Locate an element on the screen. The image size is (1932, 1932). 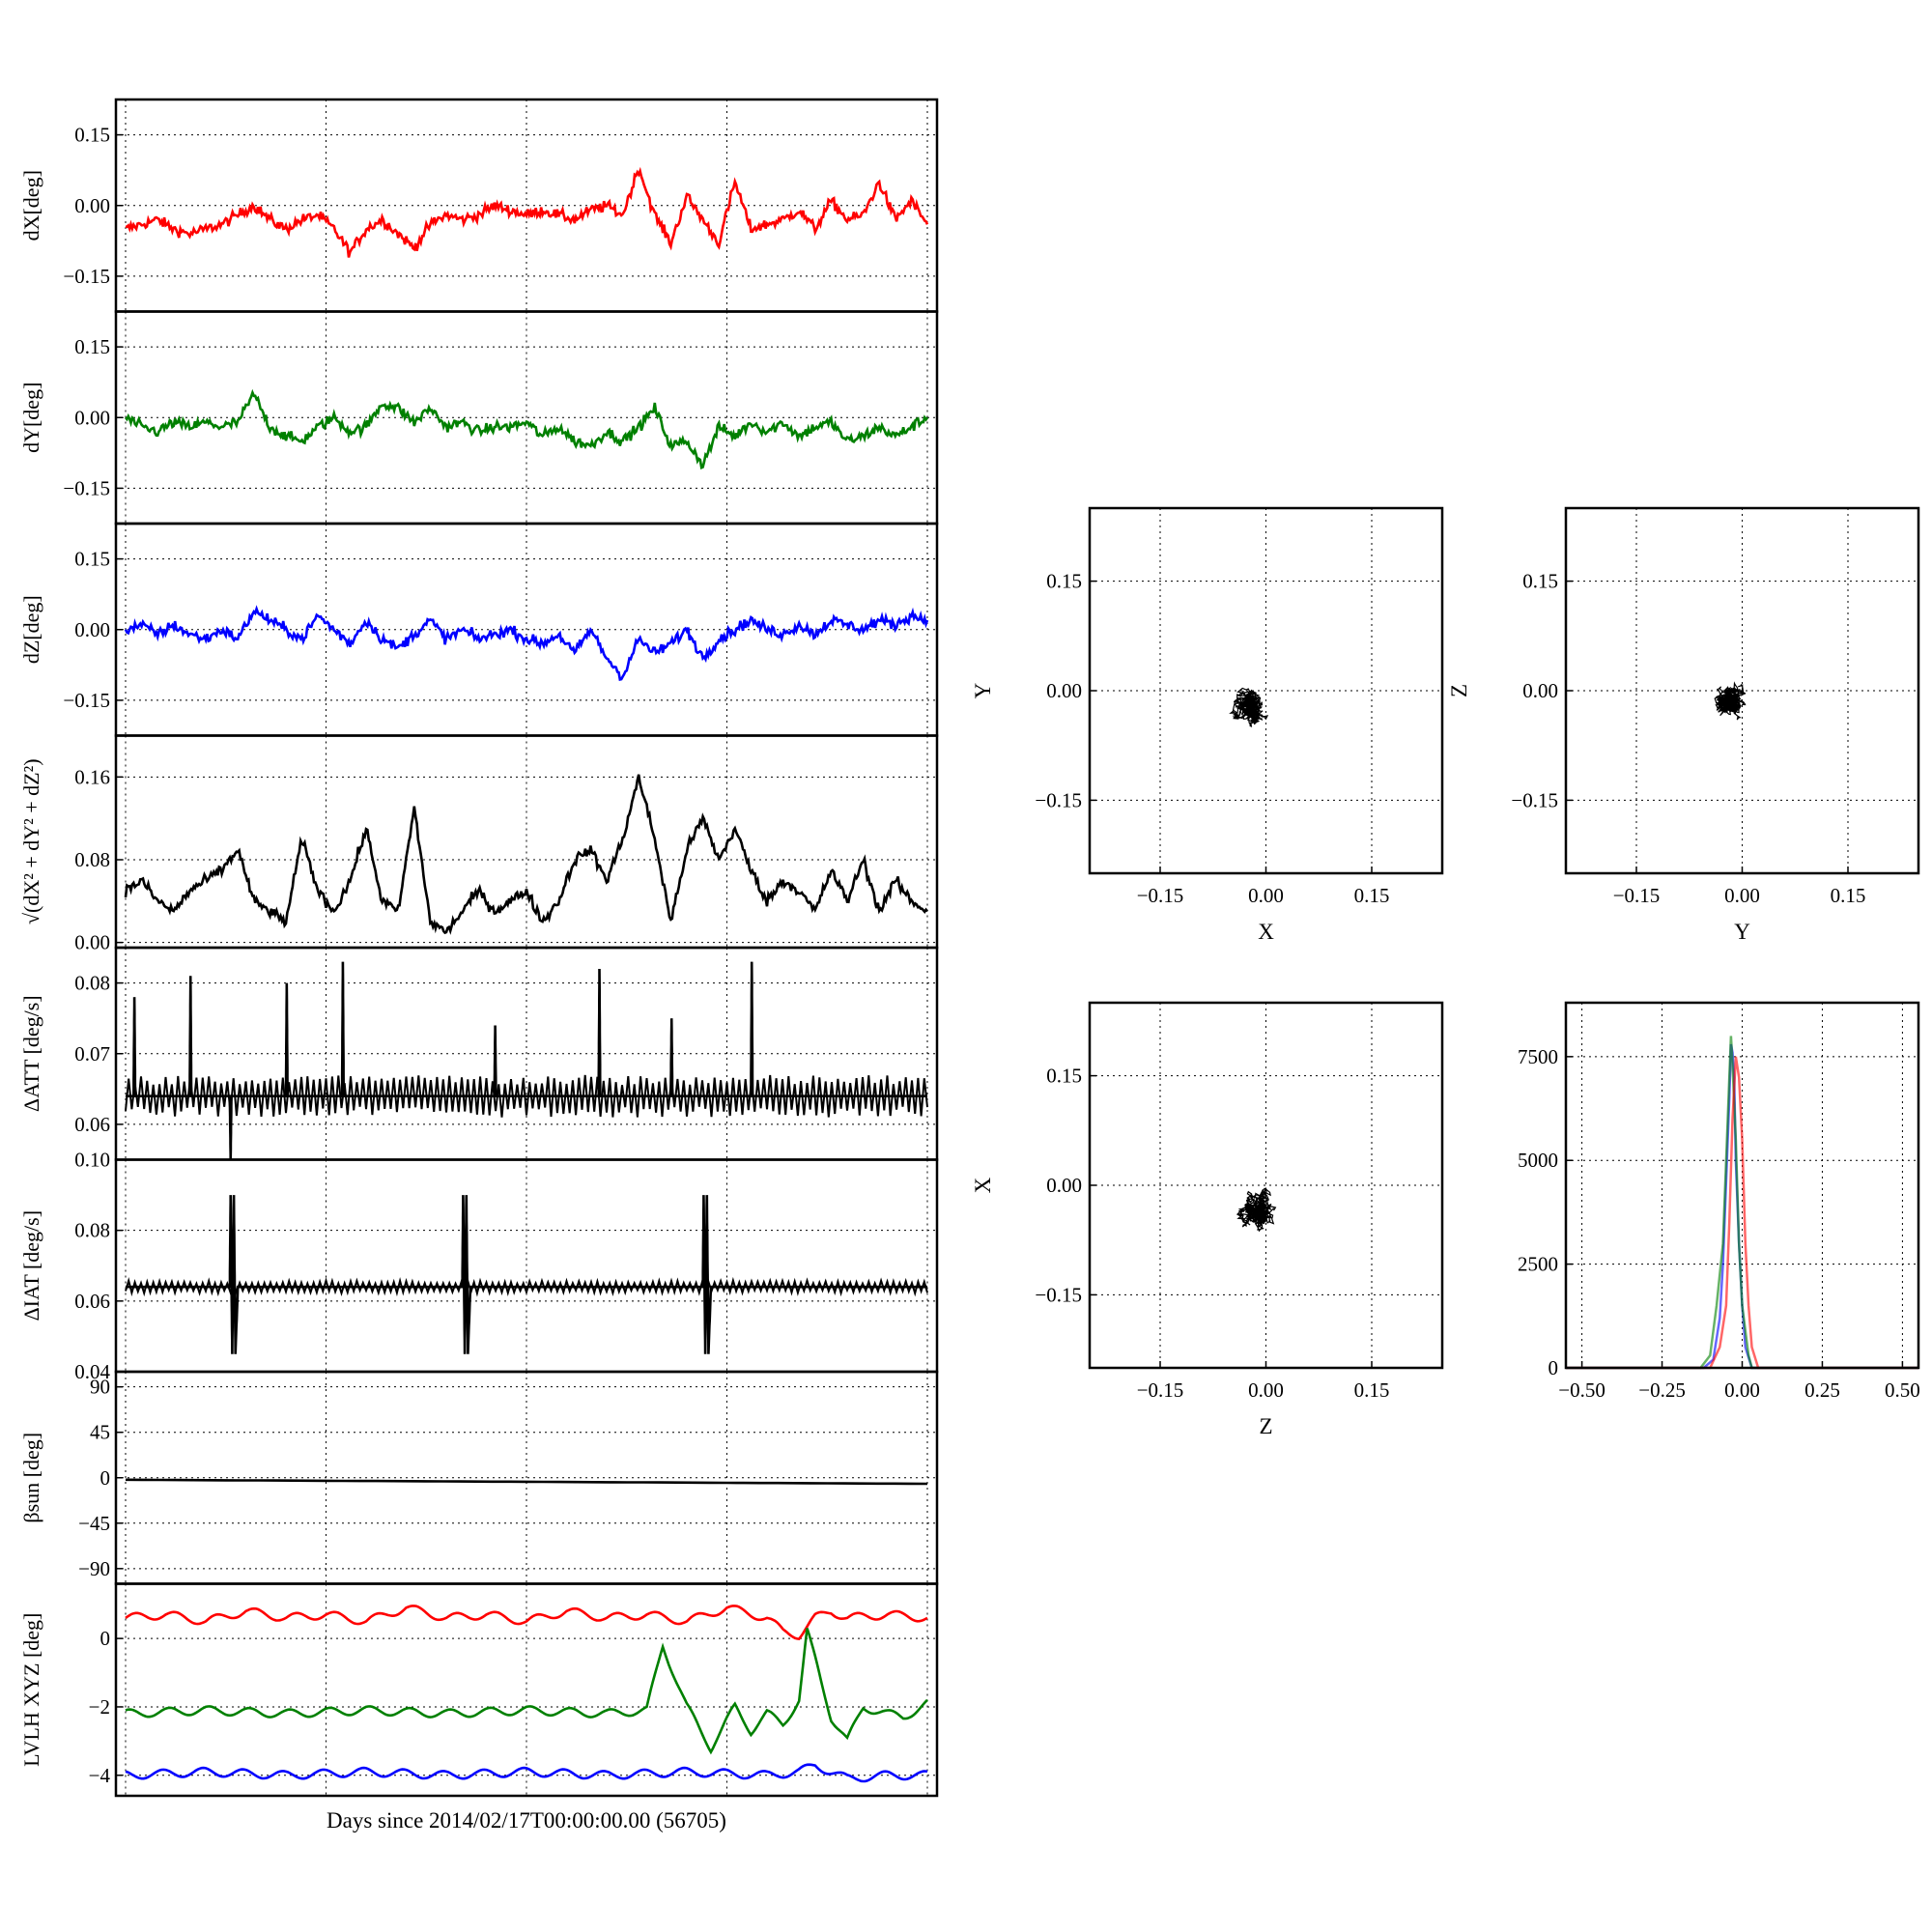
y-tick-label: 0.06 is located at coordinates (92, 1124).